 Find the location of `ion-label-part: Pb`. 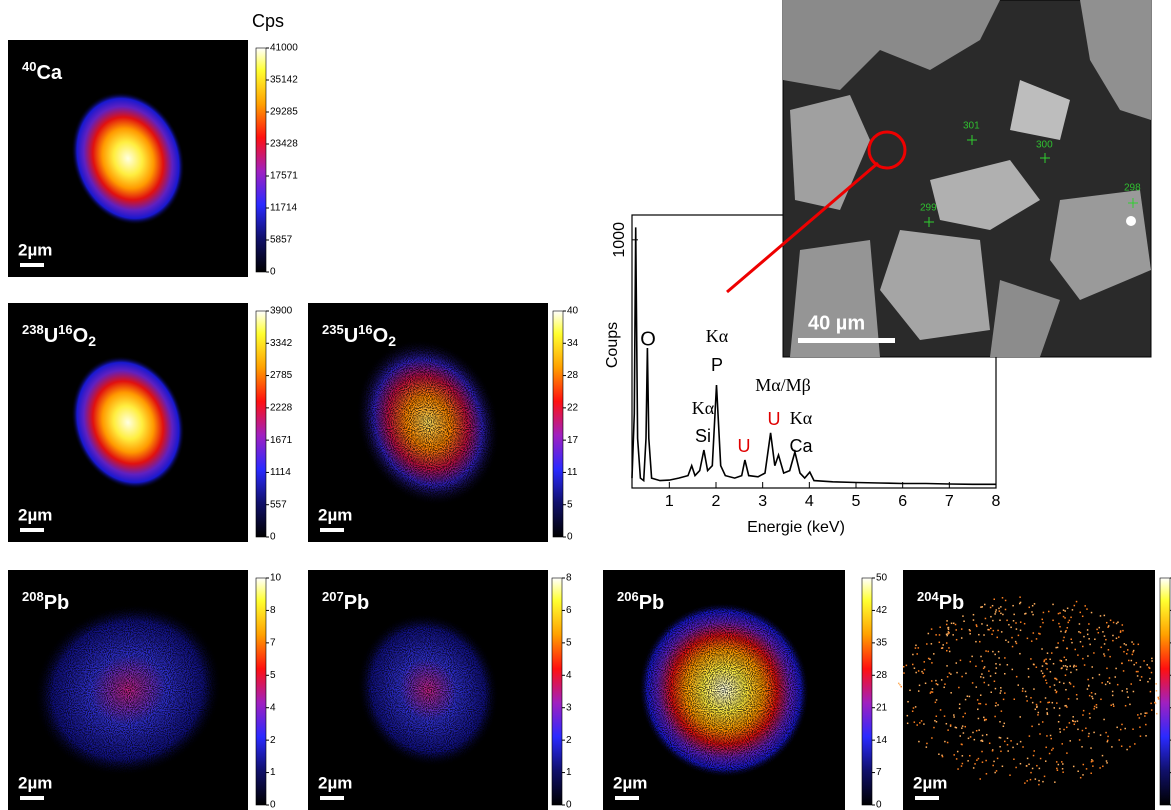

ion-label-part: Pb is located at coordinates (652, 603).